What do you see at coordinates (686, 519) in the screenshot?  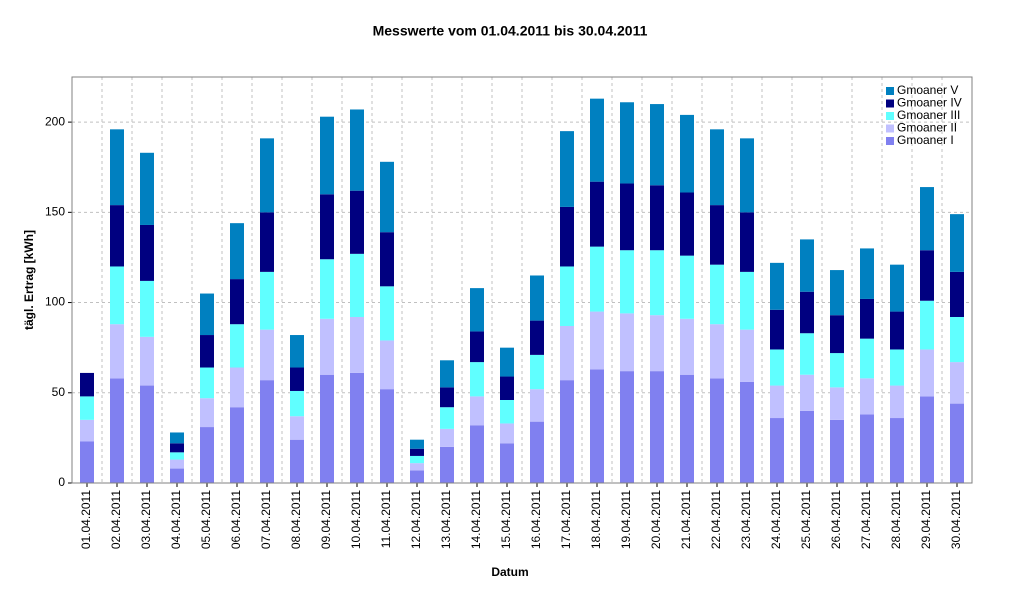 I see `x-tick-label: 21.04.2011` at bounding box center [686, 519].